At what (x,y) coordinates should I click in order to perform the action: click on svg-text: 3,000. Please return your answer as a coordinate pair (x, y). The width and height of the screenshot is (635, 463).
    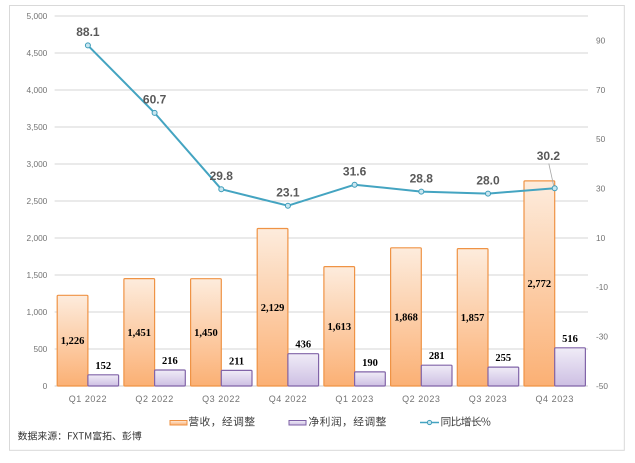
    Looking at the image, I should click on (37, 164).